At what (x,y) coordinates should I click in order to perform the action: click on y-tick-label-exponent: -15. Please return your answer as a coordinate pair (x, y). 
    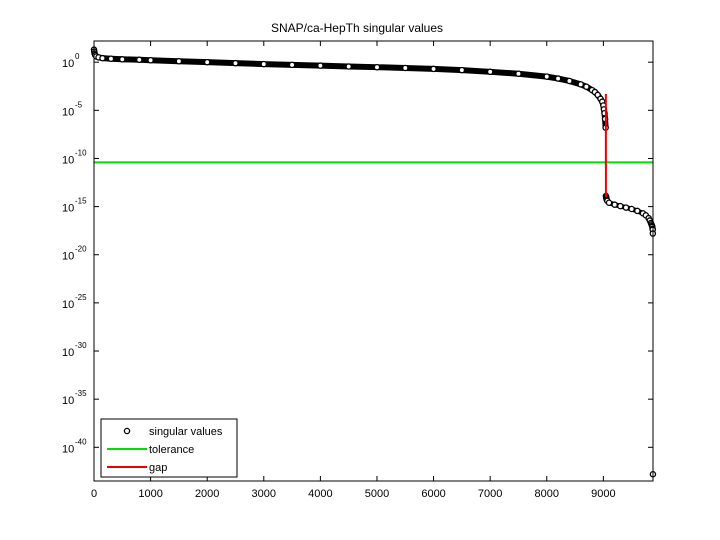
    Looking at the image, I should click on (81, 201).